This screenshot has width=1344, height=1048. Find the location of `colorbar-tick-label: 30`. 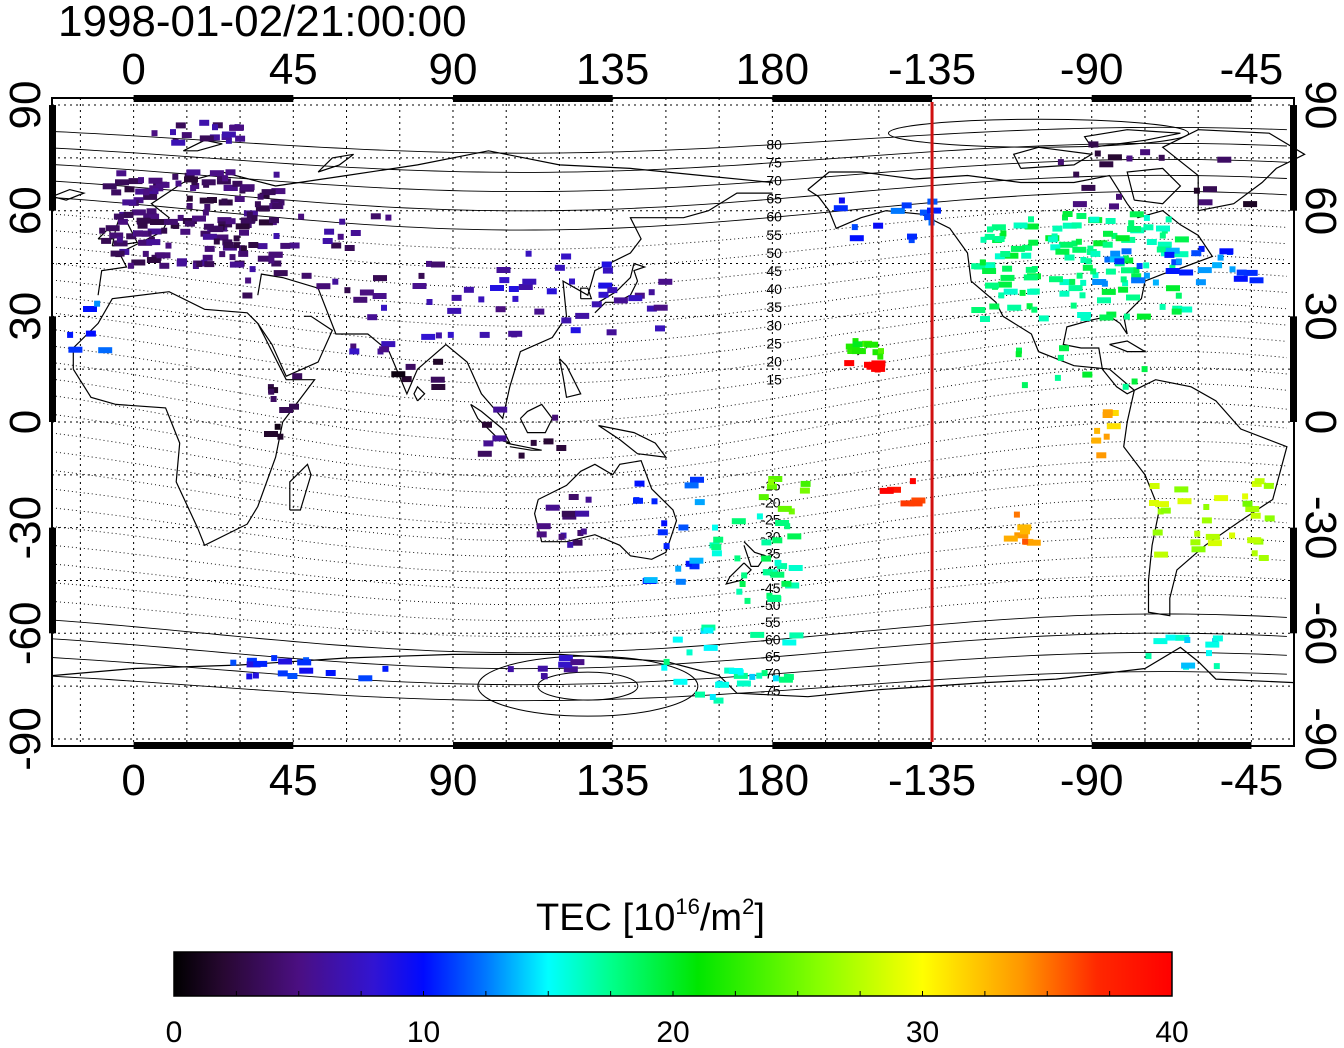

colorbar-tick-label: 30 is located at coordinates (922, 1032).